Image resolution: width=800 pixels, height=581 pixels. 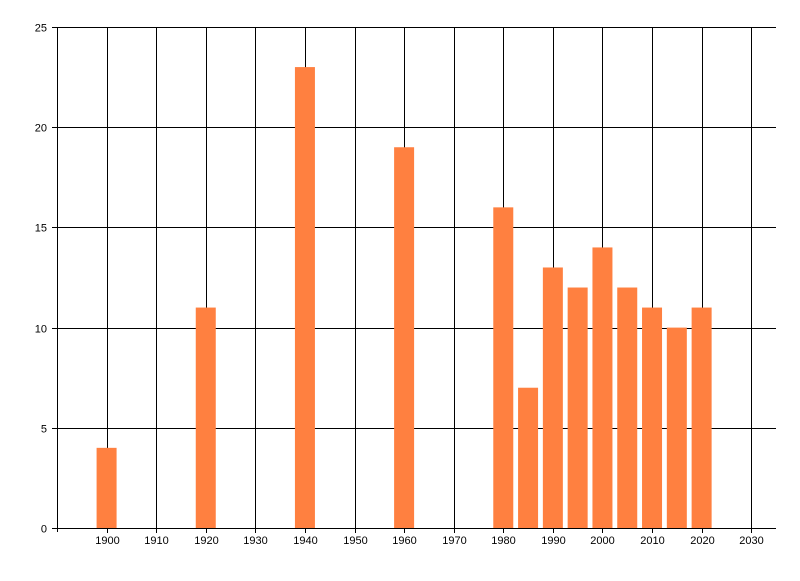 I want to click on bar-1995, so click(x=577, y=407).